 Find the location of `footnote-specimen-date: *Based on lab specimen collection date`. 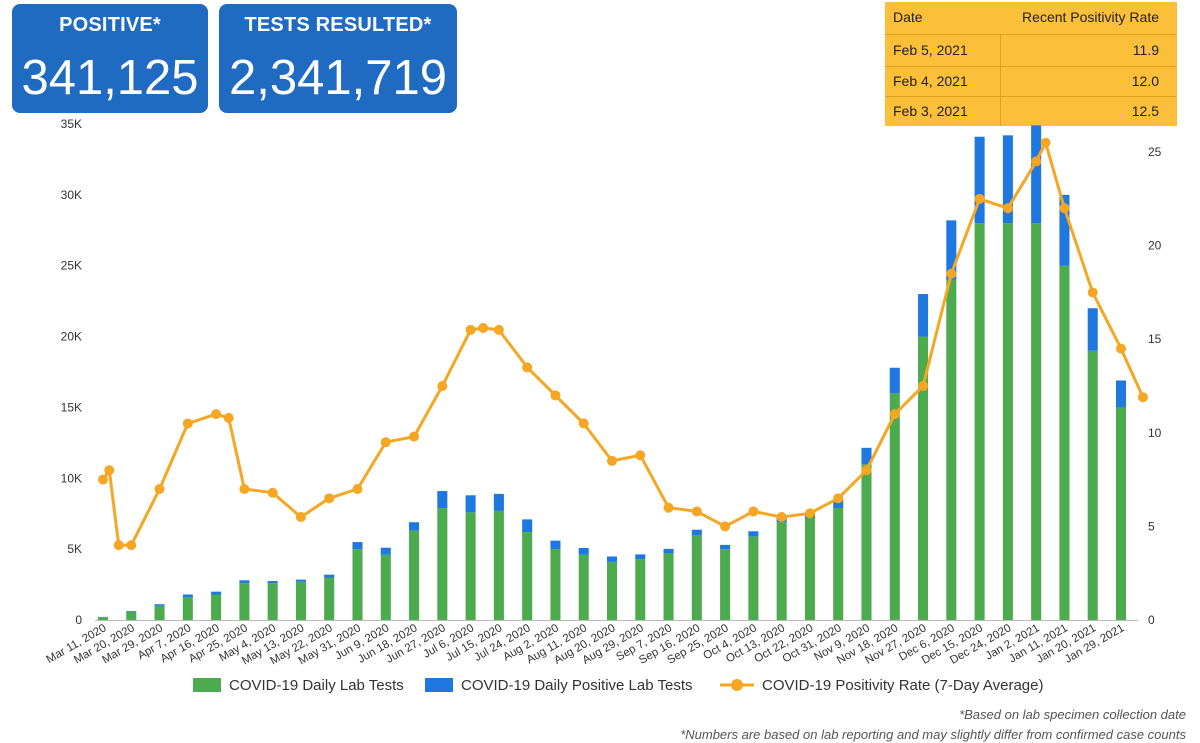

footnote-specimen-date: *Based on lab specimen collection date is located at coordinates (1072, 714).